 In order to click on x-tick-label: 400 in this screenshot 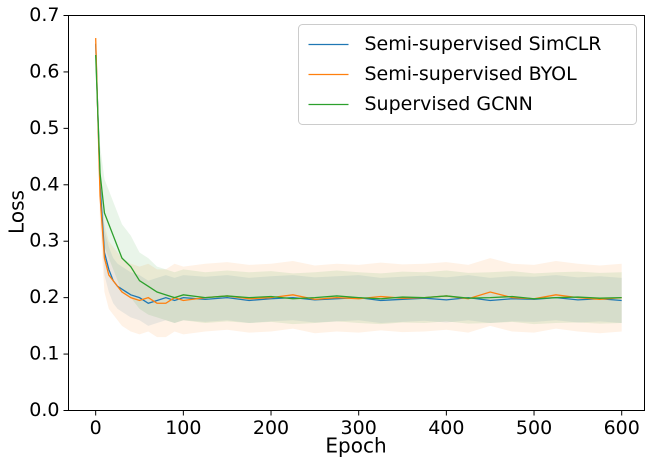, I will do `click(446, 428)`.